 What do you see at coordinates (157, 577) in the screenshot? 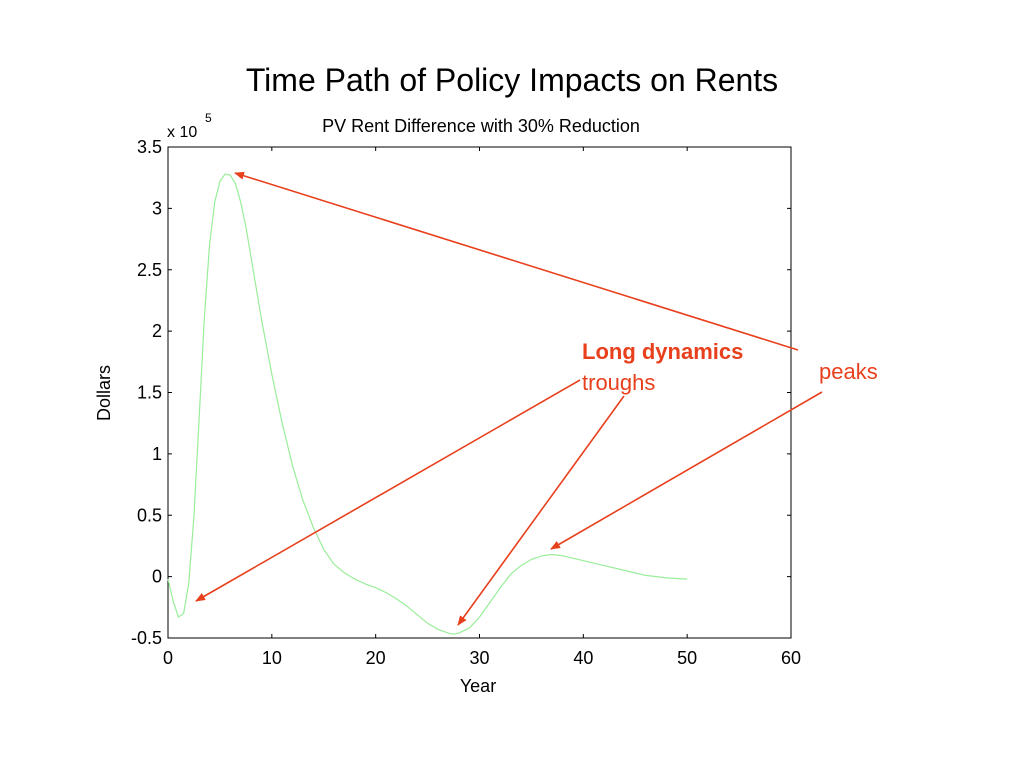
I see `y-tick-label: 0` at bounding box center [157, 577].